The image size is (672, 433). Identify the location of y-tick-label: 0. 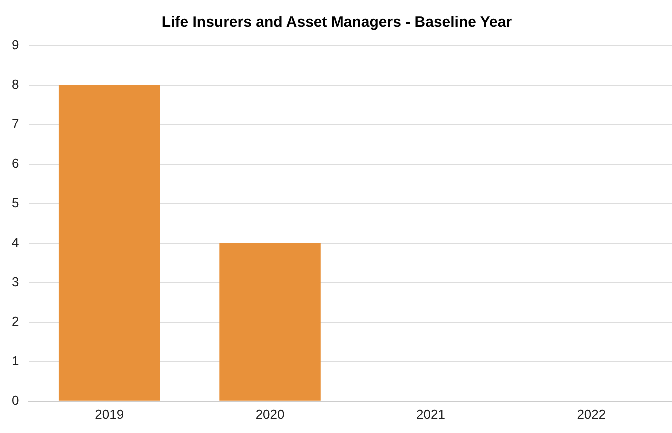
(16, 400).